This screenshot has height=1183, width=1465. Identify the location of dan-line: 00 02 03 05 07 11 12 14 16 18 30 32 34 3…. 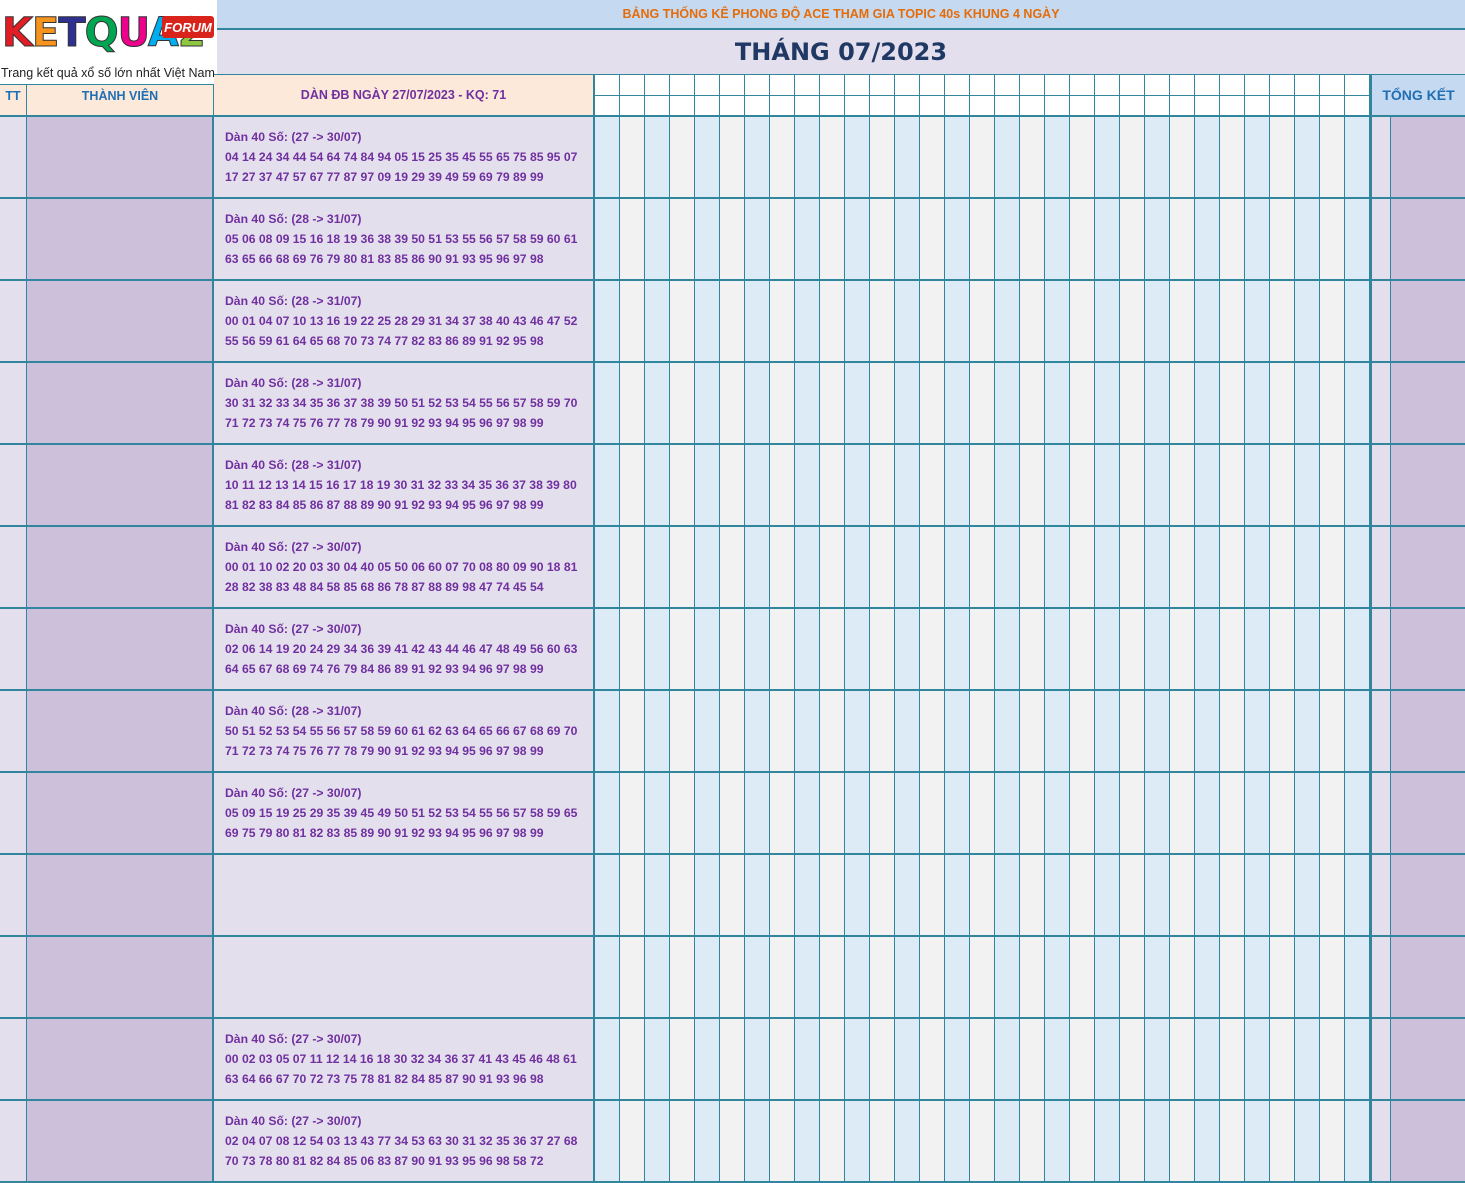
(401, 1059).